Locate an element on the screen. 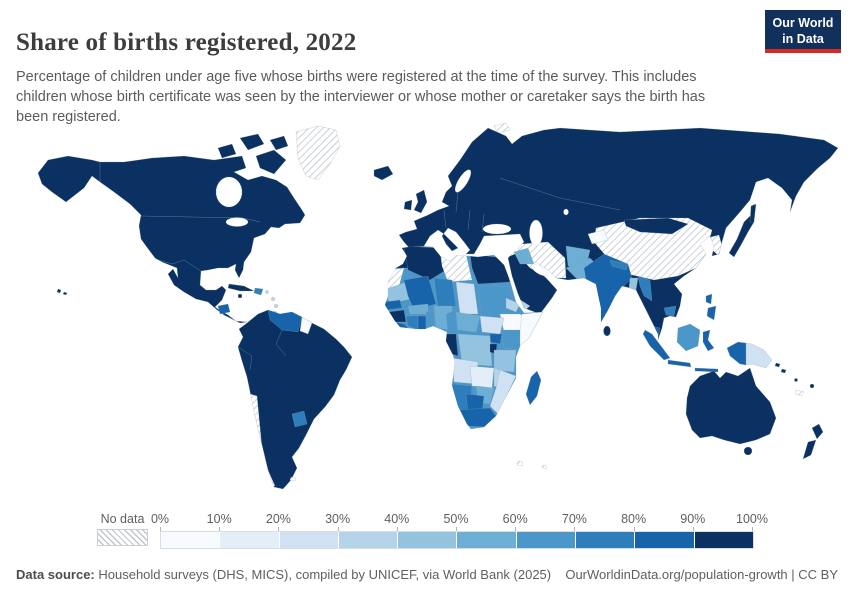 The height and width of the screenshot is (600, 850). sumatra is located at coordinates (656, 345).